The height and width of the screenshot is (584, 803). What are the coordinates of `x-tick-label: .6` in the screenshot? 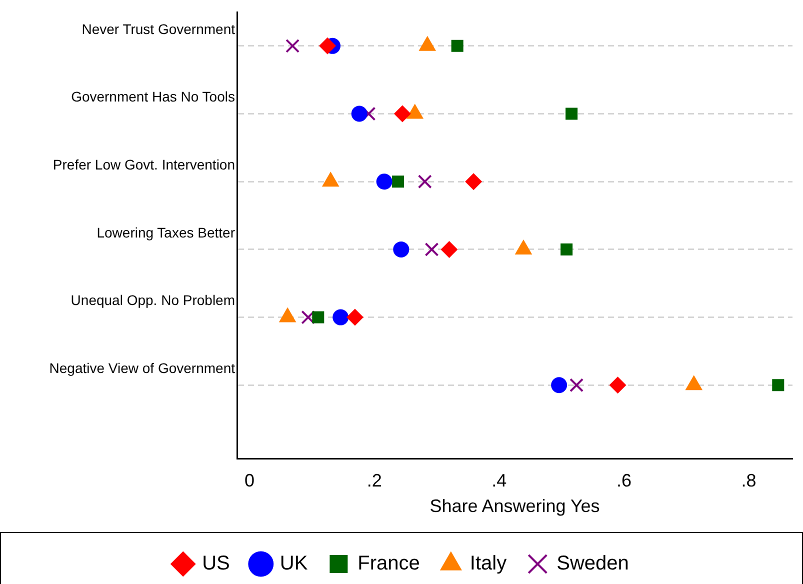 It's located at (624, 480).